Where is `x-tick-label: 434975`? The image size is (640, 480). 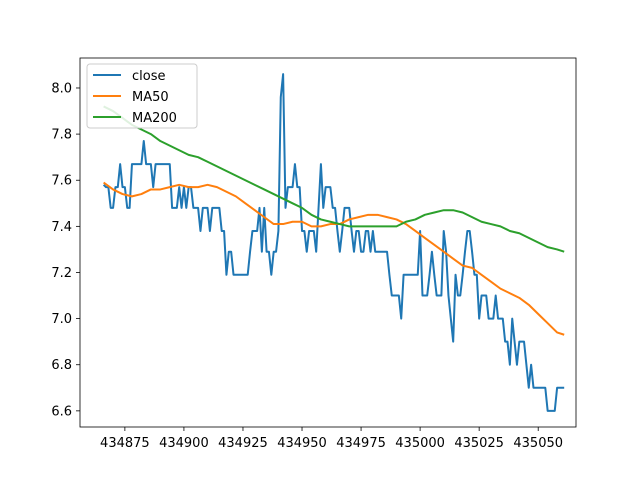 x-tick-label: 434975 is located at coordinates (361, 443).